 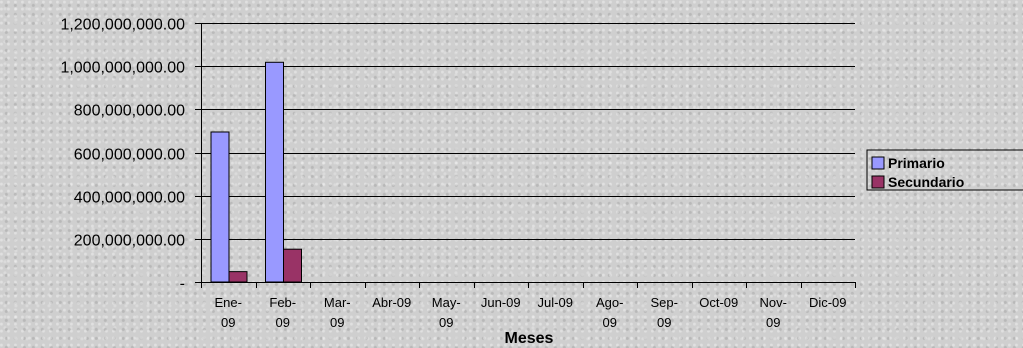 I want to click on y-tick-label: 400,000,000.00, so click(x=129, y=198).